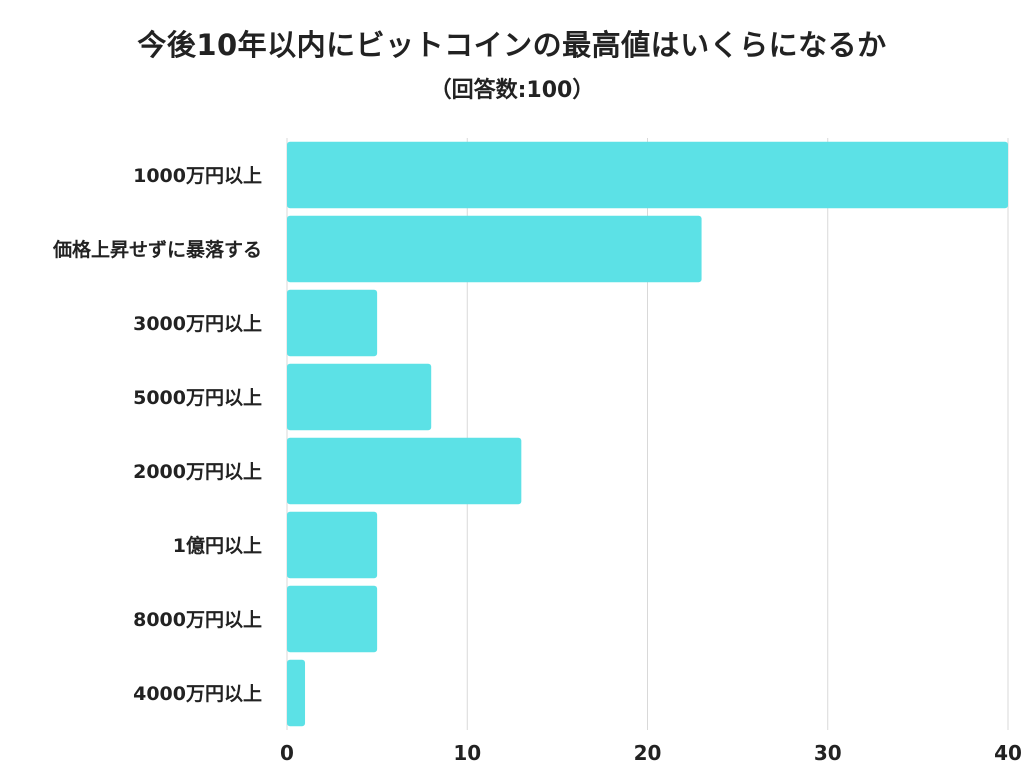 The image size is (1024, 768). Describe the element at coordinates (512, 90) in the screenshot. I see `chart-subtitle: （回答数:100）` at that location.